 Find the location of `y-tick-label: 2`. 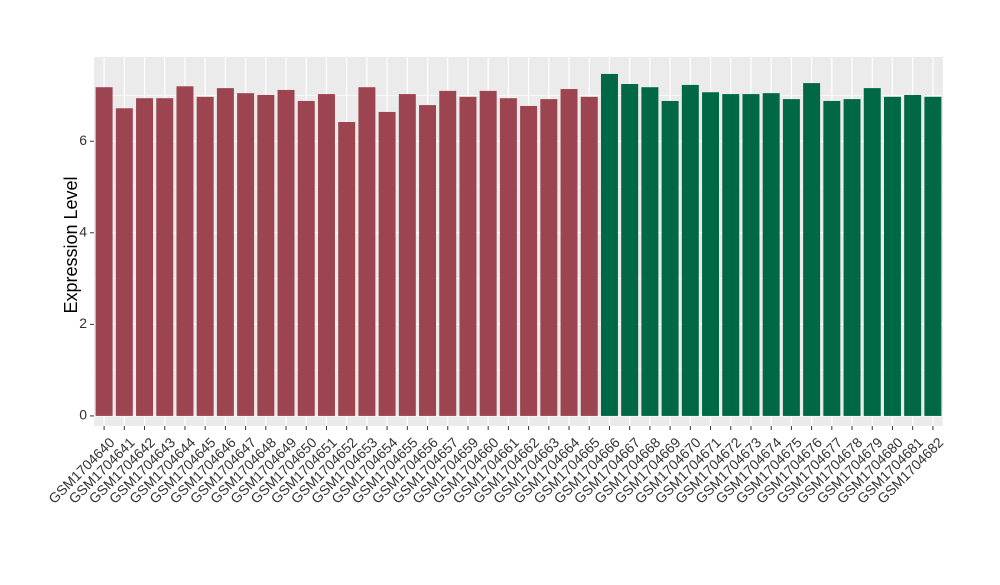

y-tick-label: 2 is located at coordinates (83, 323).